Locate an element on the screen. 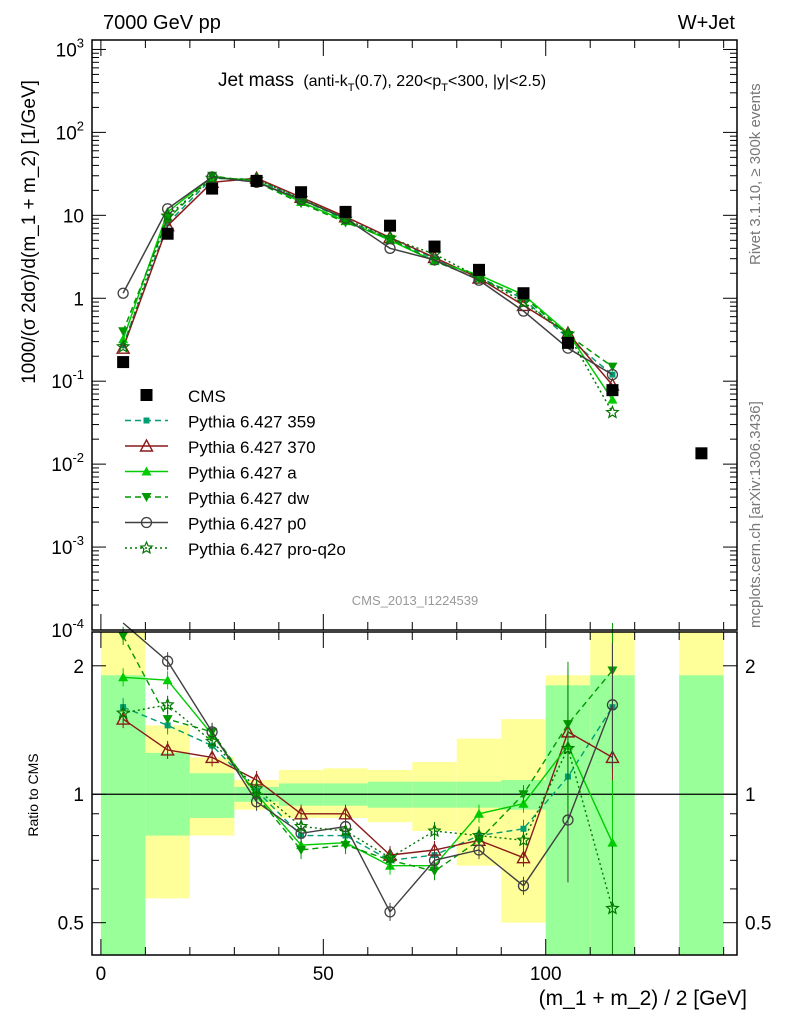 This screenshot has height=1024, width=786. header-process-label: W+Jet is located at coordinates (707, 23).